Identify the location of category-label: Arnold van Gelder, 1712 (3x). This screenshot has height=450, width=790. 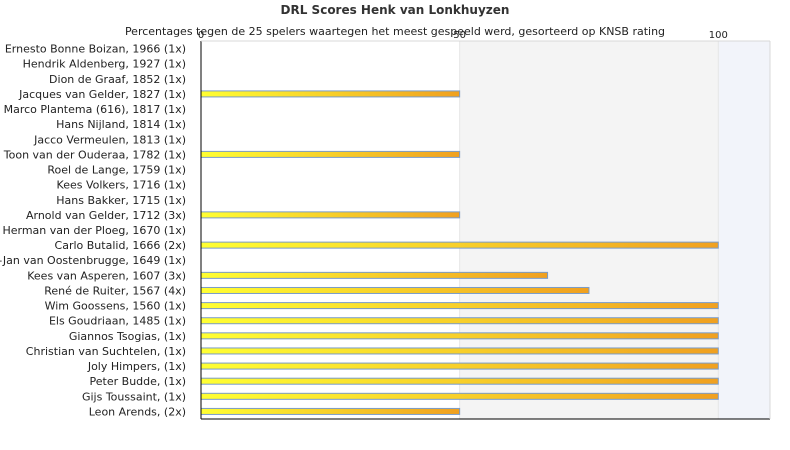
(106, 215).